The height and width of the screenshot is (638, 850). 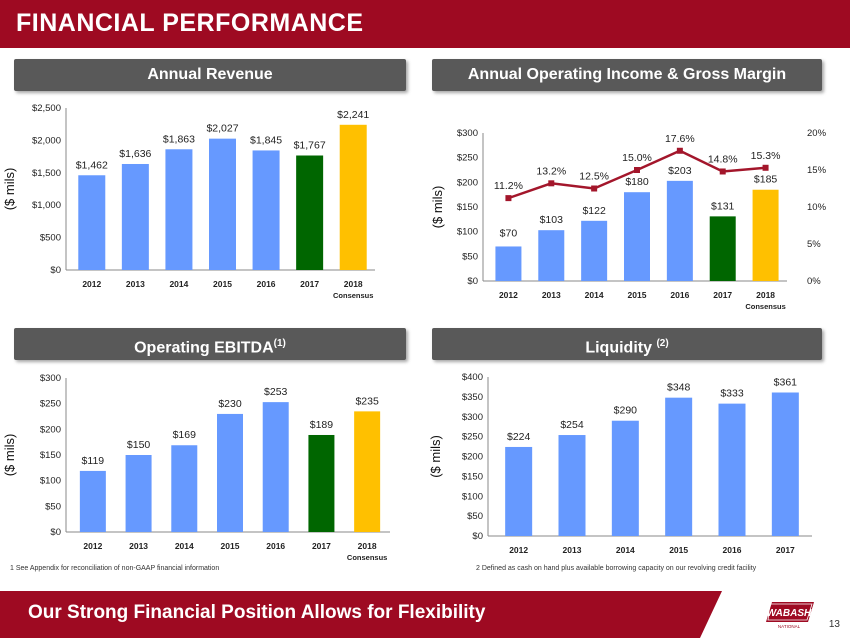 I want to click on gross-margin-label: 17.6%, so click(x=680, y=139).